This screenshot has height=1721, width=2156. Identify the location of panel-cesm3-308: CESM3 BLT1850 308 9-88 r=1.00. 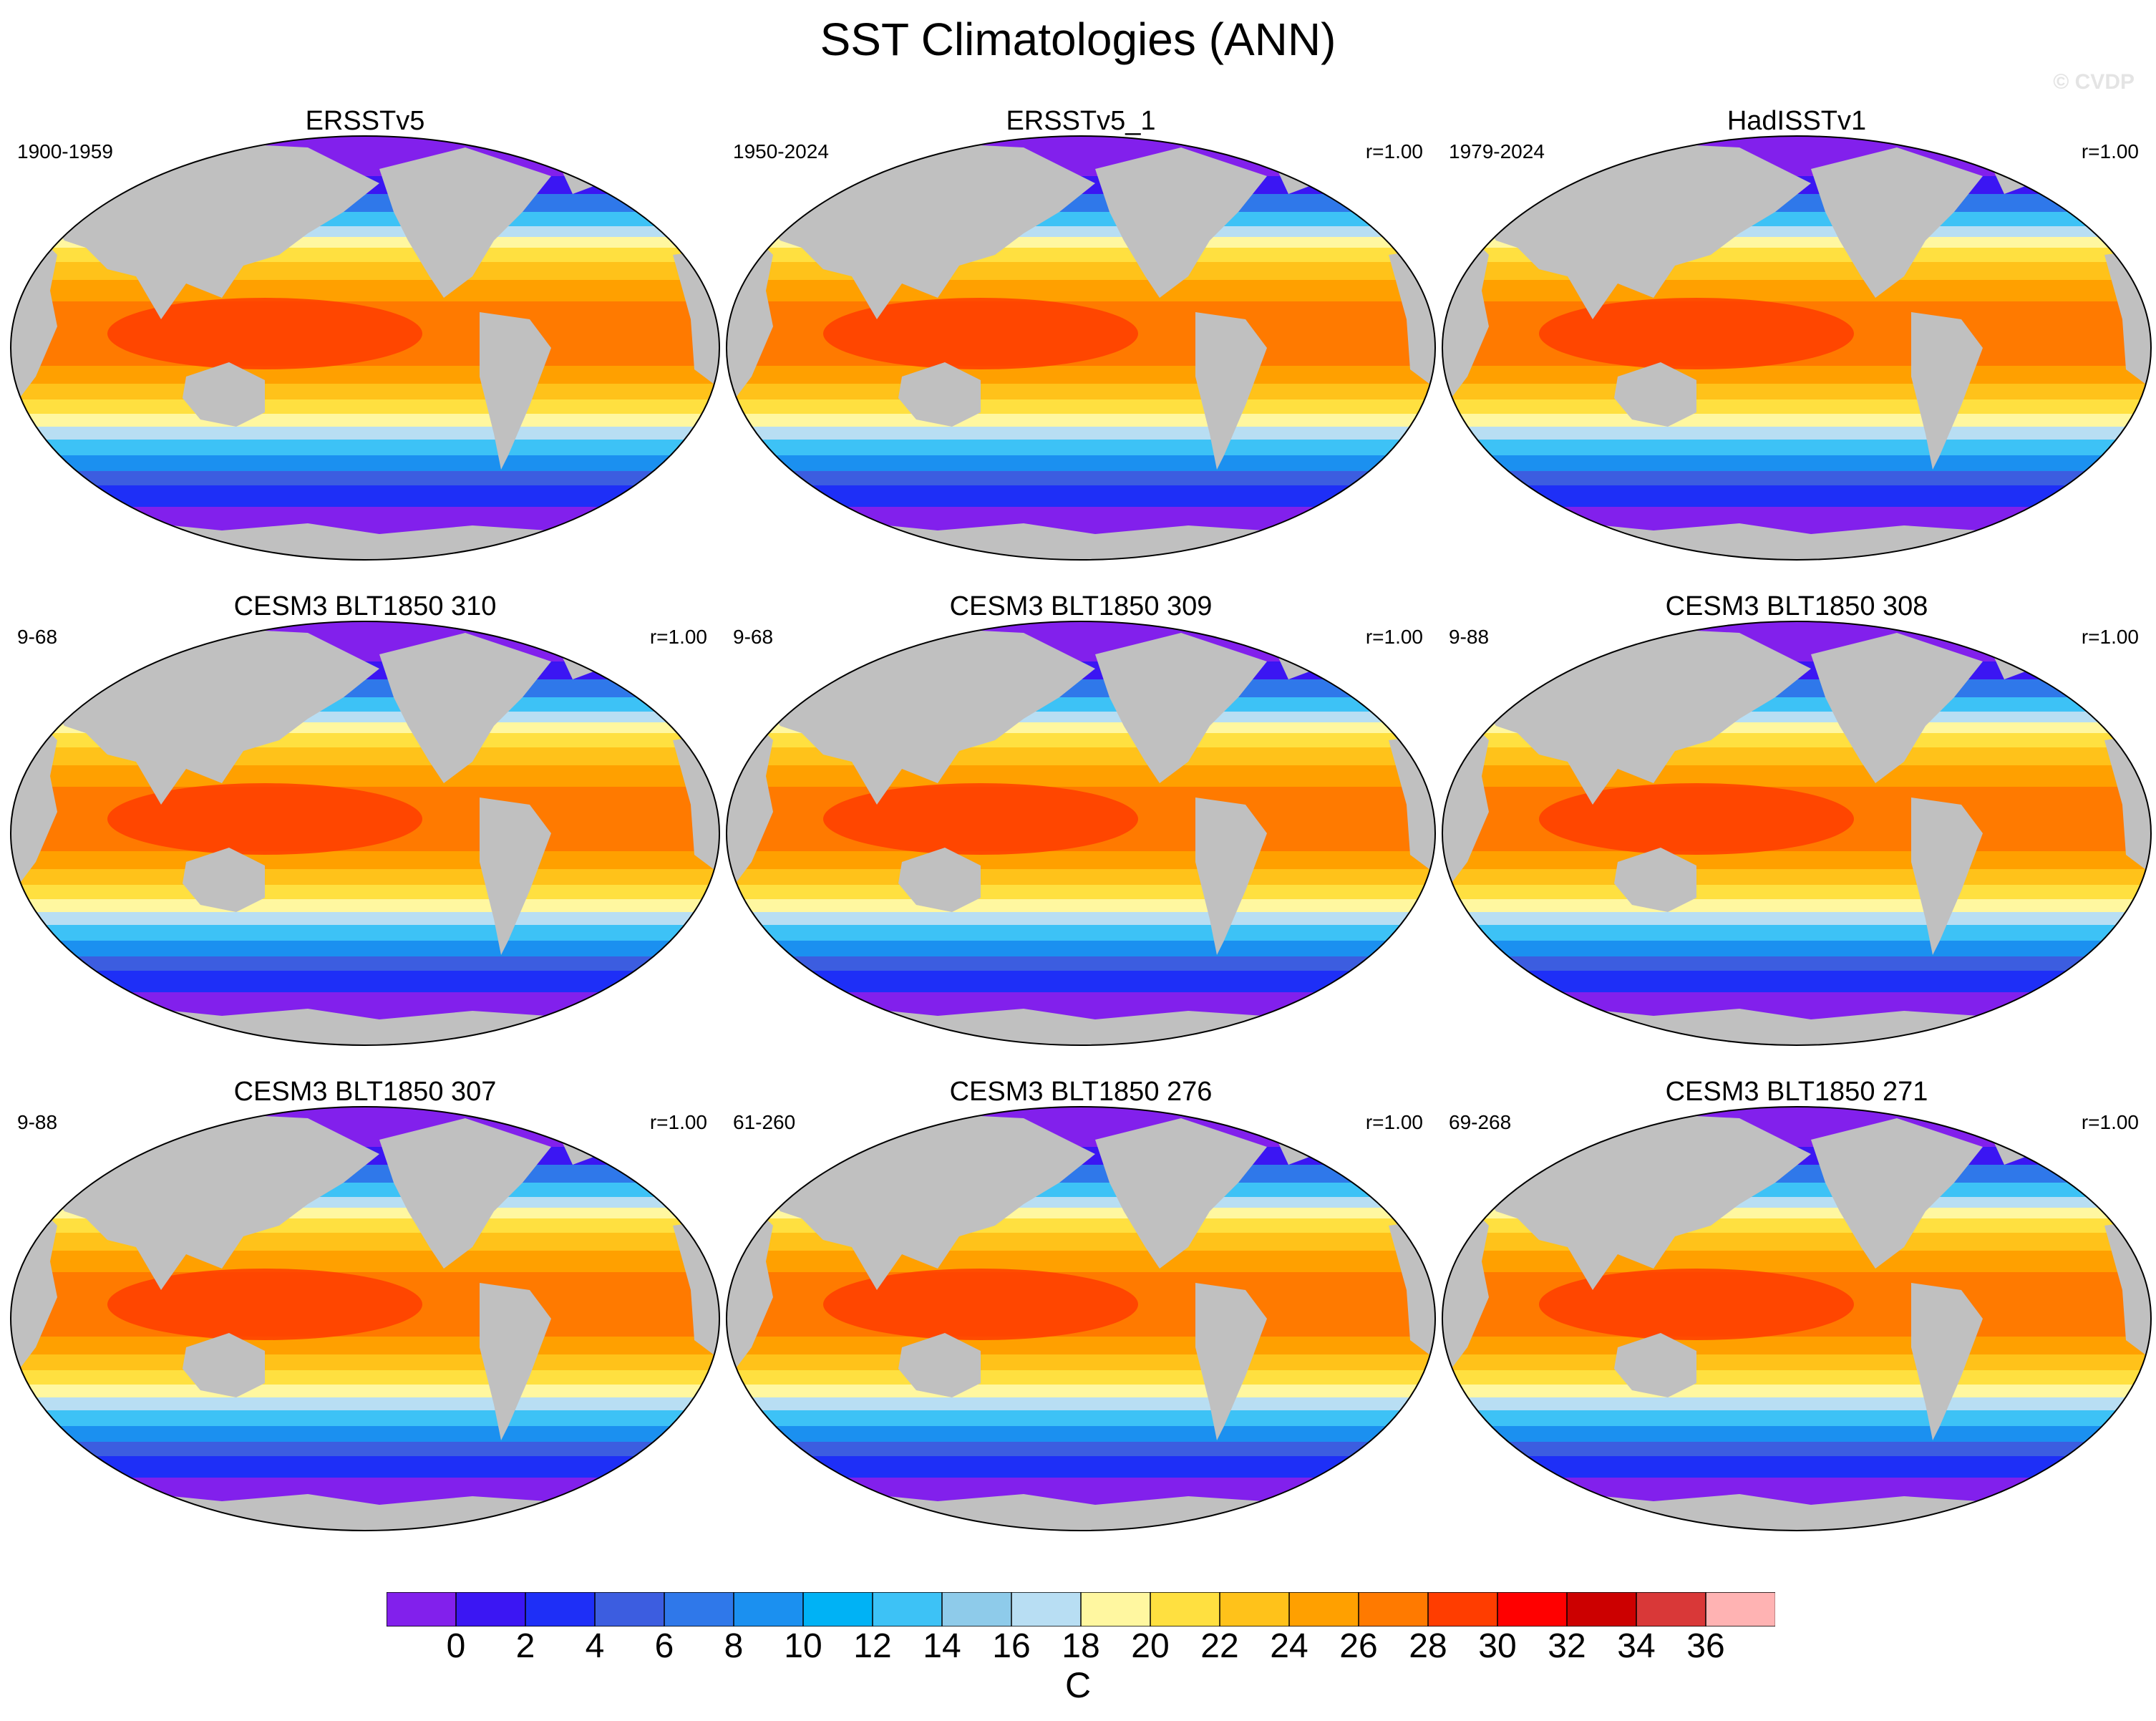
(1797, 834).